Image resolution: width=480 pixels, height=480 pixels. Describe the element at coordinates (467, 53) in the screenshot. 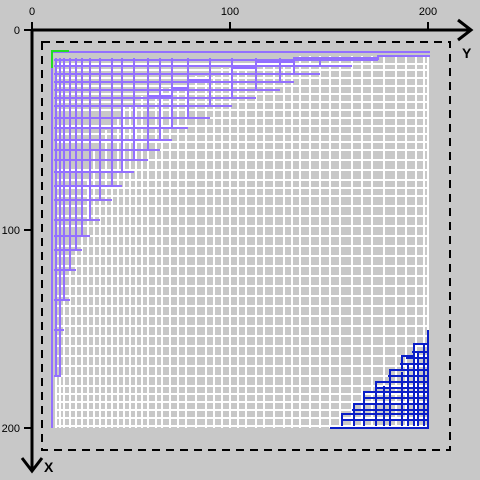

I see `y-axis-label: Y` at that location.